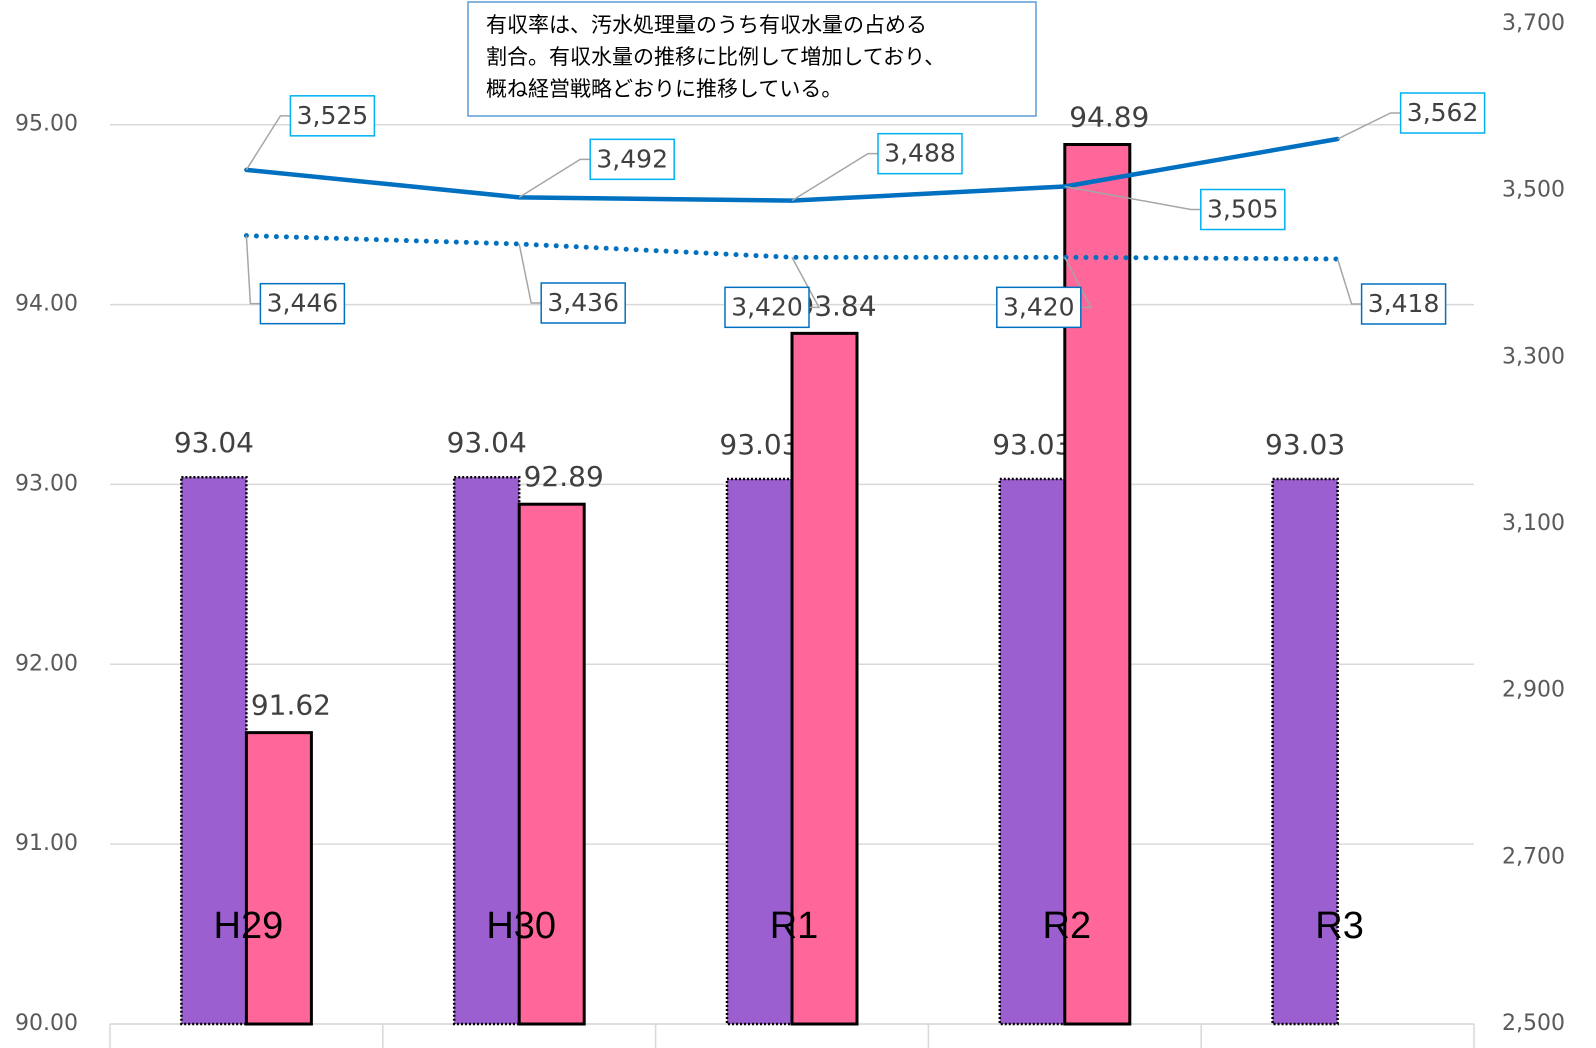 The width and height of the screenshot is (1596, 1048). I want to click on line-value-label: 3,492, so click(632, 158).